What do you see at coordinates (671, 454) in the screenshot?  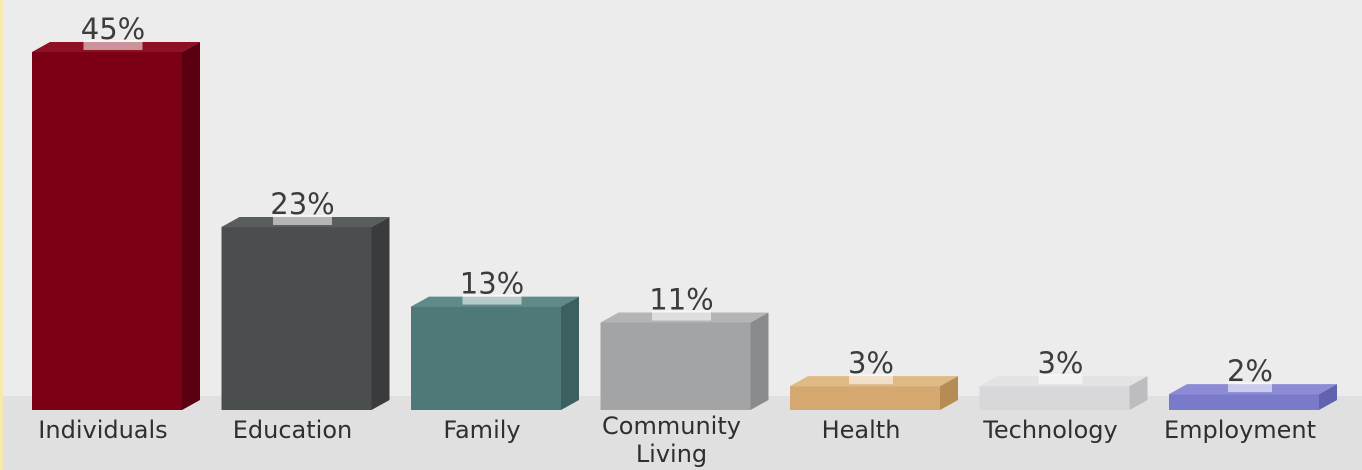 I see `category-label: Living` at bounding box center [671, 454].